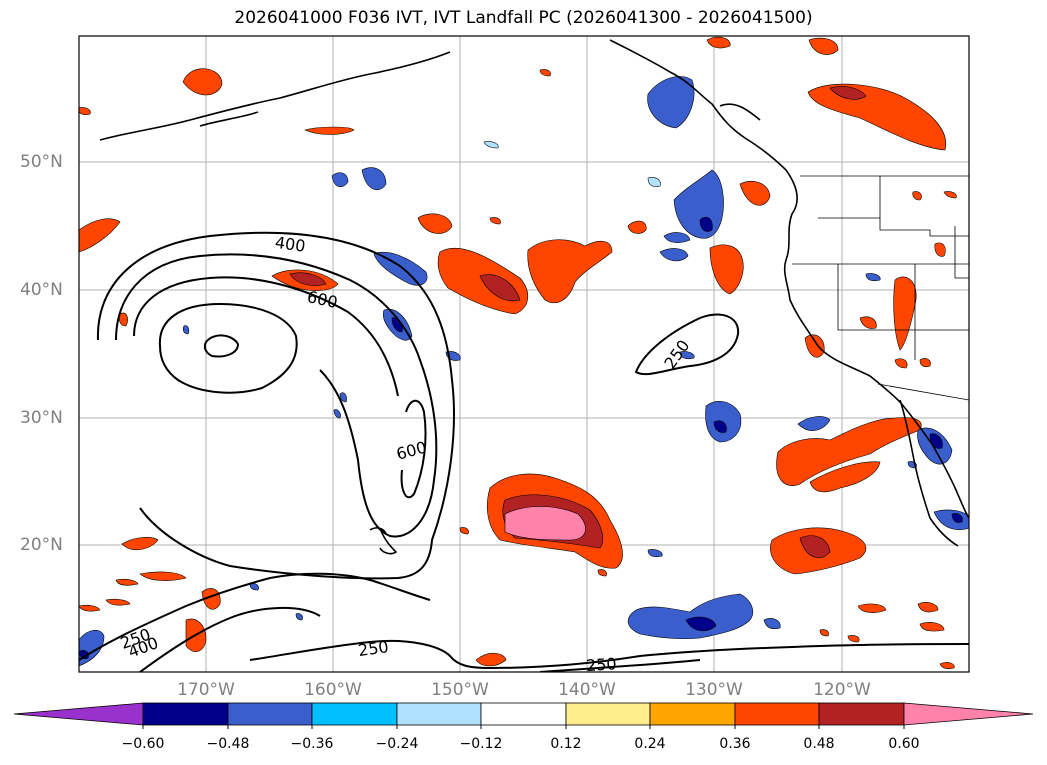 Image resolution: width=1047 pixels, height=765 pixels. I want to click on lat-label: 20°N, so click(41, 545).